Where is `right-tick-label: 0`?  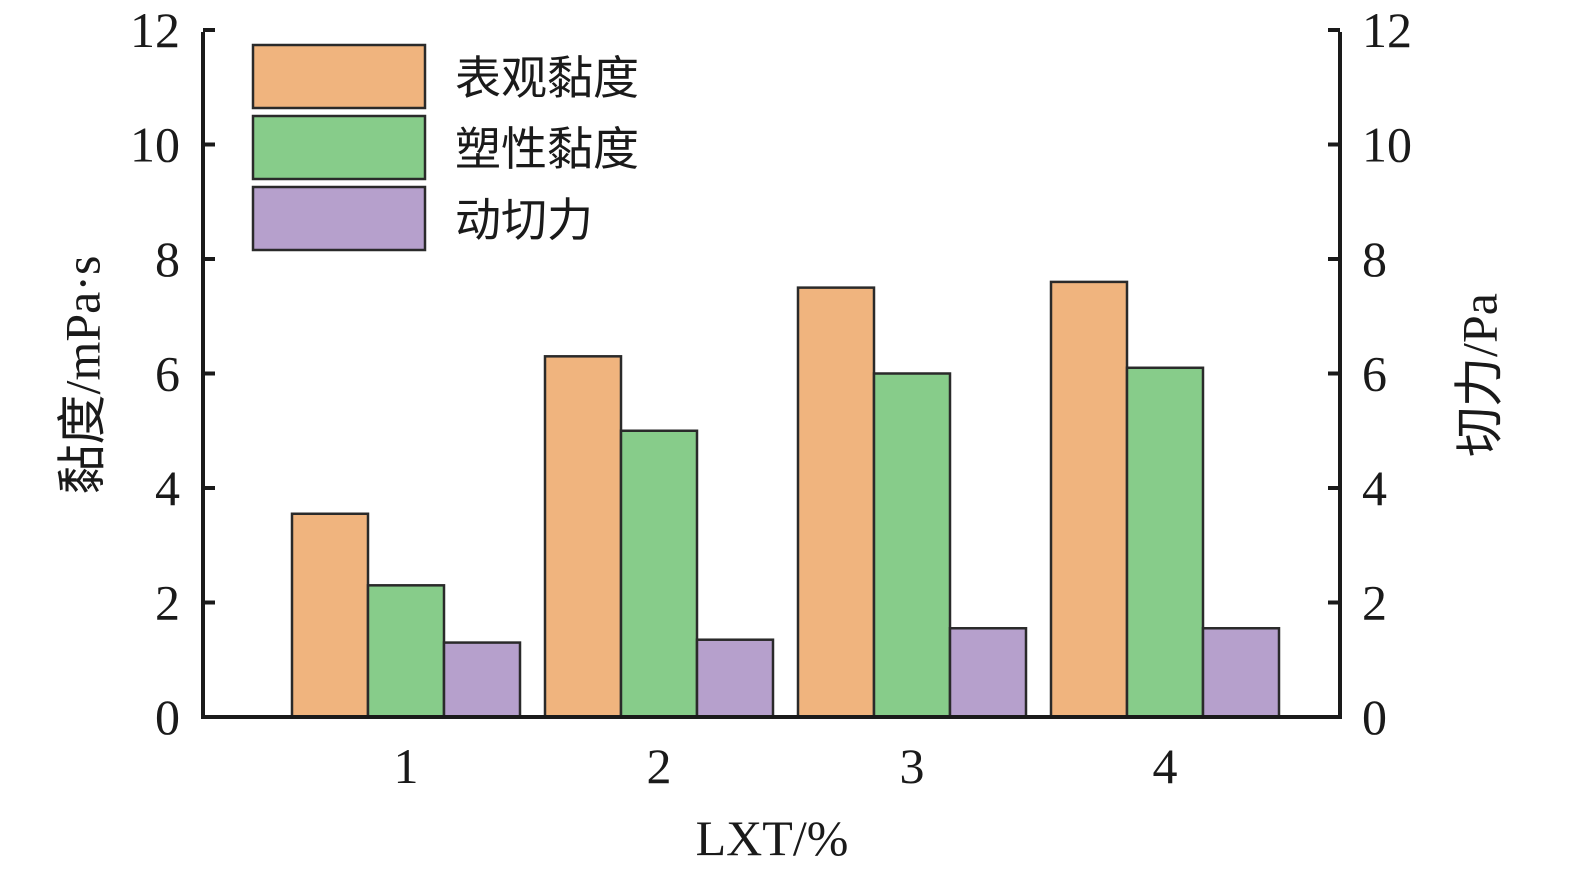
right-tick-label: 0 is located at coordinates (1374, 717).